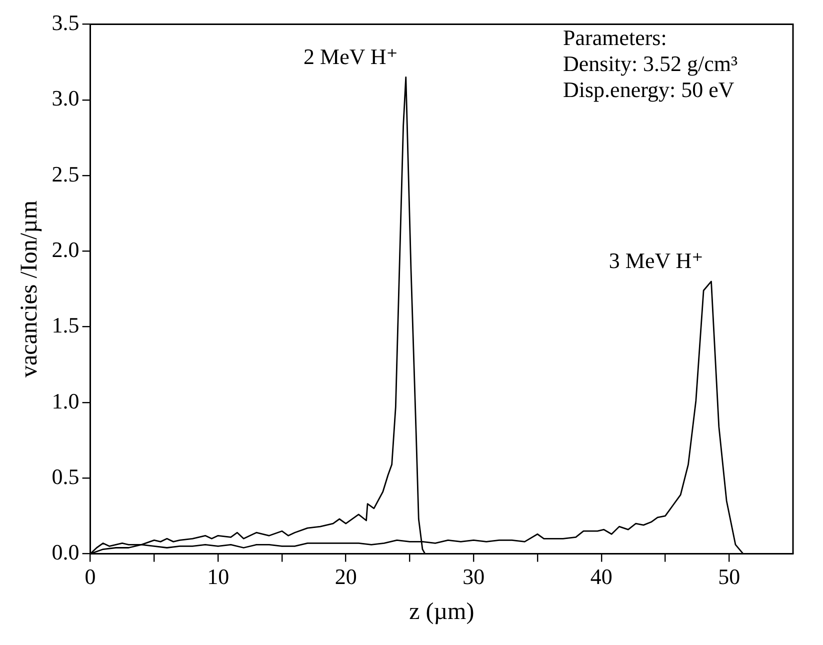 The image size is (823, 645). What do you see at coordinates (441, 611) in the screenshot?
I see `x-axis-title: z (µm)` at bounding box center [441, 611].